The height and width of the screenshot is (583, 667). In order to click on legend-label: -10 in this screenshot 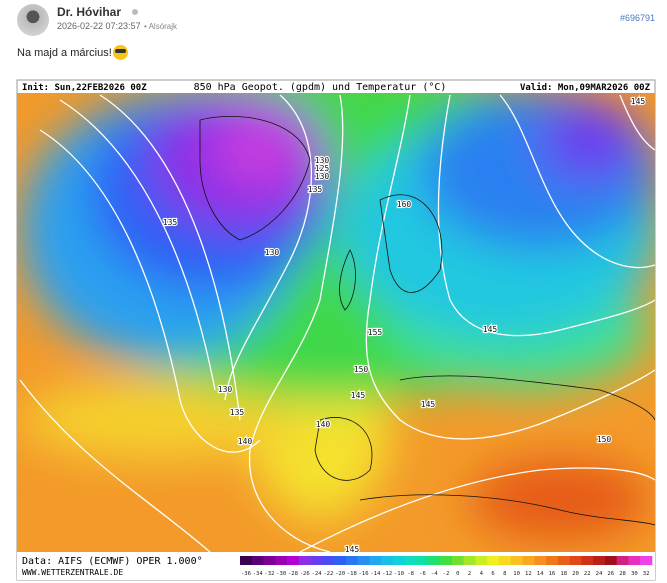, I will do `click(399, 574)`.